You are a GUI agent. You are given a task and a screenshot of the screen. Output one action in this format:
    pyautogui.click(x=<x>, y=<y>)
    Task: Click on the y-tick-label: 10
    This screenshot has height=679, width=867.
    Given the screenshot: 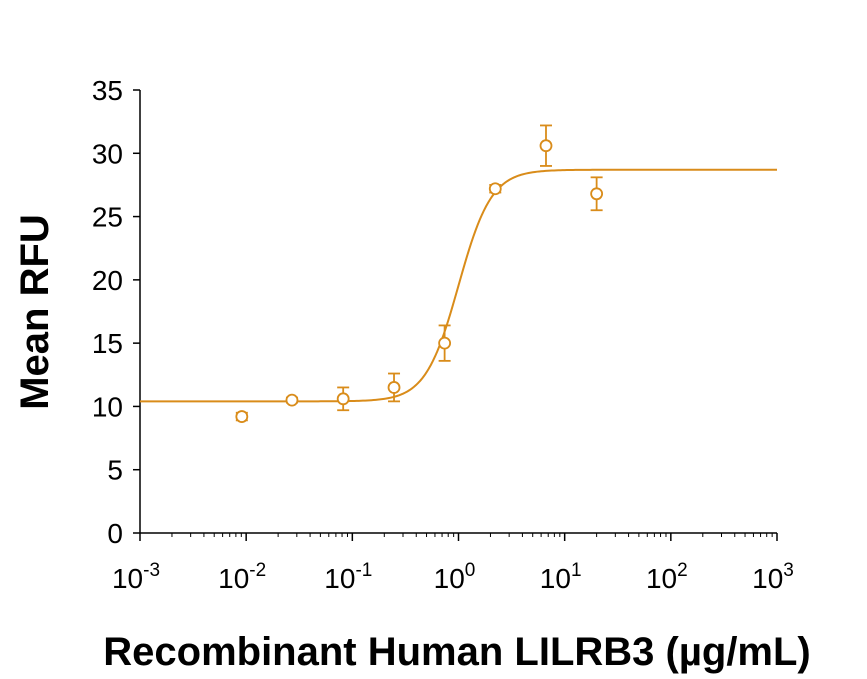 What is the action you would take?
    pyautogui.click(x=107, y=406)
    